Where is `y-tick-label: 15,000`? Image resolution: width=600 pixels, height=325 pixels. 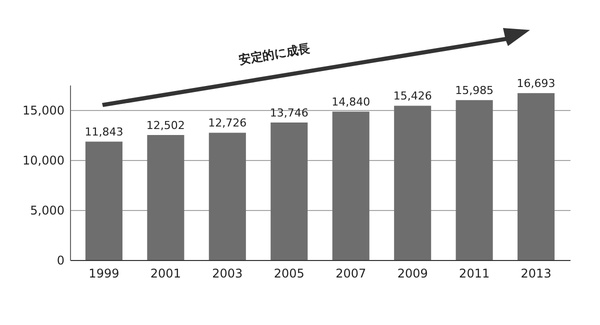
y-tick-label: 15,000 is located at coordinates (43, 111).